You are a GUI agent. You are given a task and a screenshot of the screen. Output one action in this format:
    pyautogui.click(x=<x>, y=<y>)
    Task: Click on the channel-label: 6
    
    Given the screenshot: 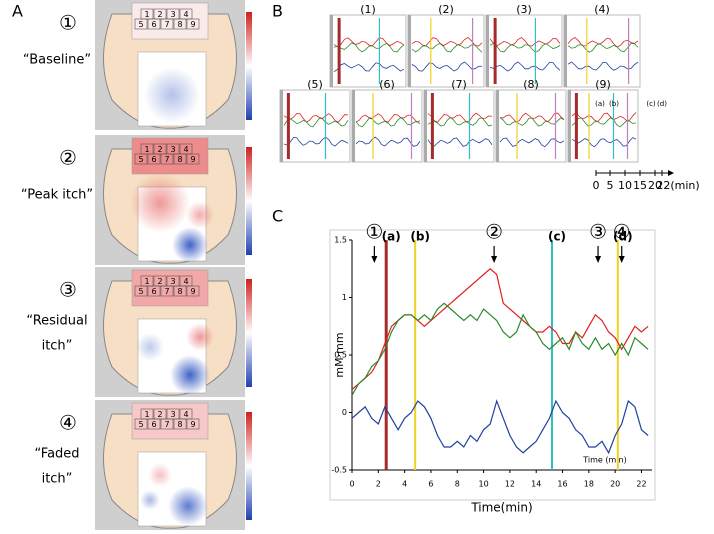 What is the action you would take?
    pyautogui.click(x=153, y=424)
    